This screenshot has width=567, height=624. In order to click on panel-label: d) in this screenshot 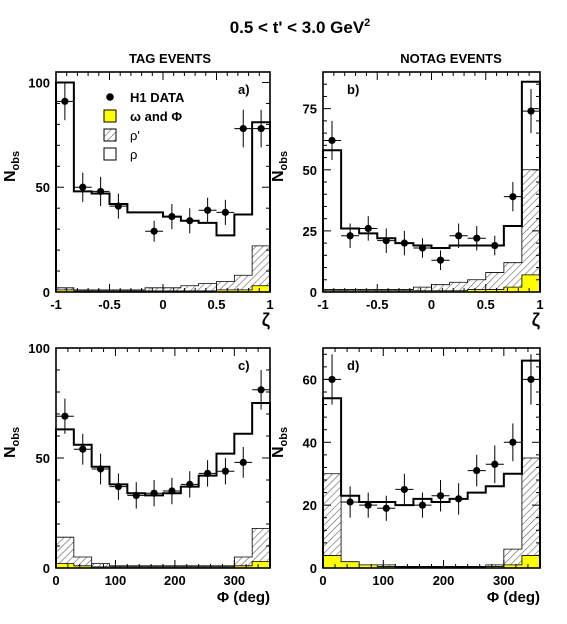, I will do `click(353, 365)`.